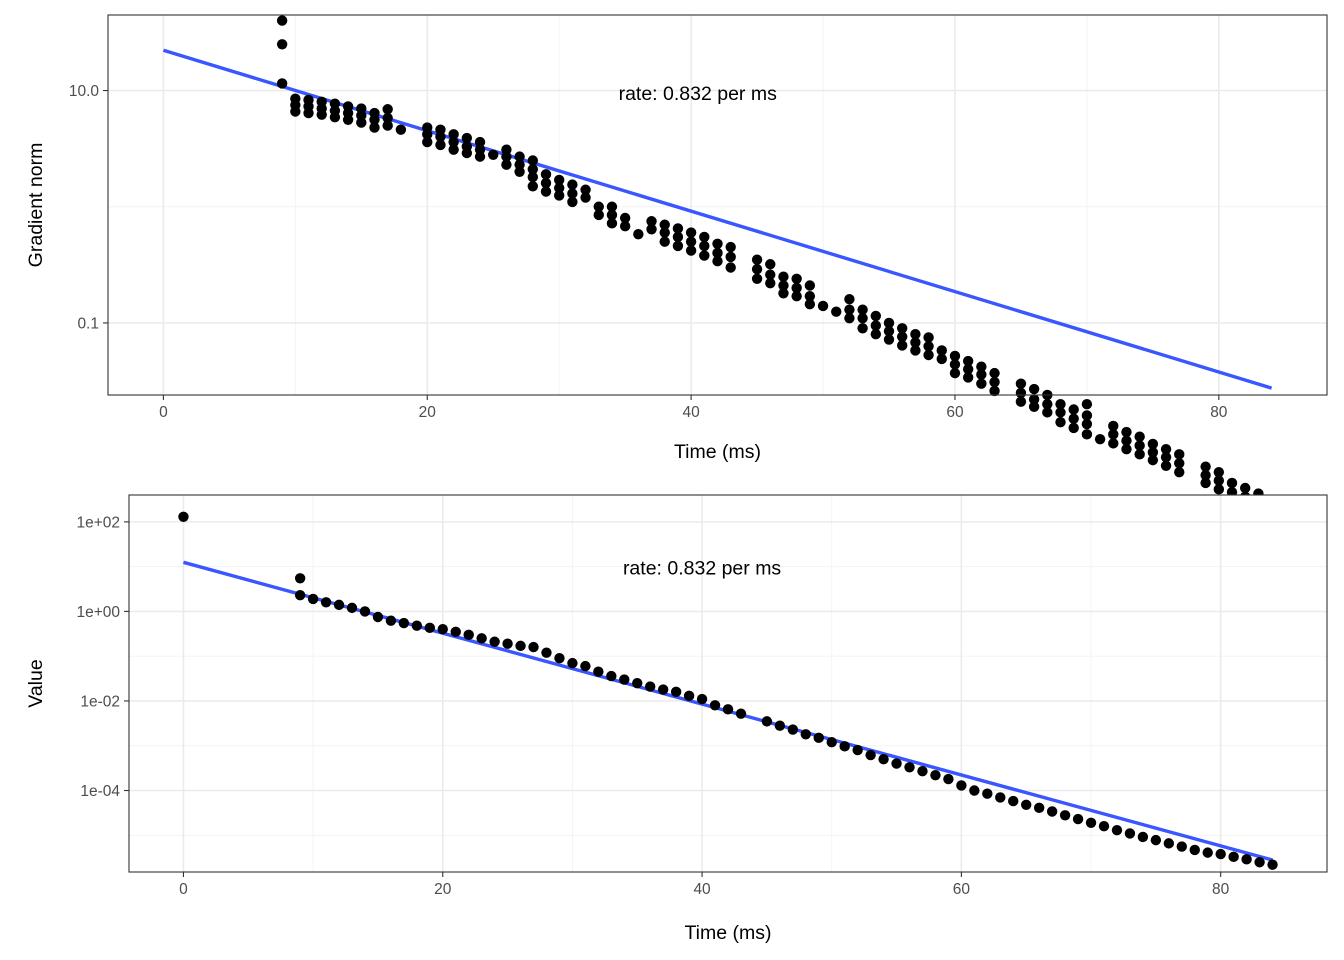 This screenshot has width=1344, height=960. Describe the element at coordinates (1221, 889) in the screenshot. I see `value-x-tick-label: 80` at that location.